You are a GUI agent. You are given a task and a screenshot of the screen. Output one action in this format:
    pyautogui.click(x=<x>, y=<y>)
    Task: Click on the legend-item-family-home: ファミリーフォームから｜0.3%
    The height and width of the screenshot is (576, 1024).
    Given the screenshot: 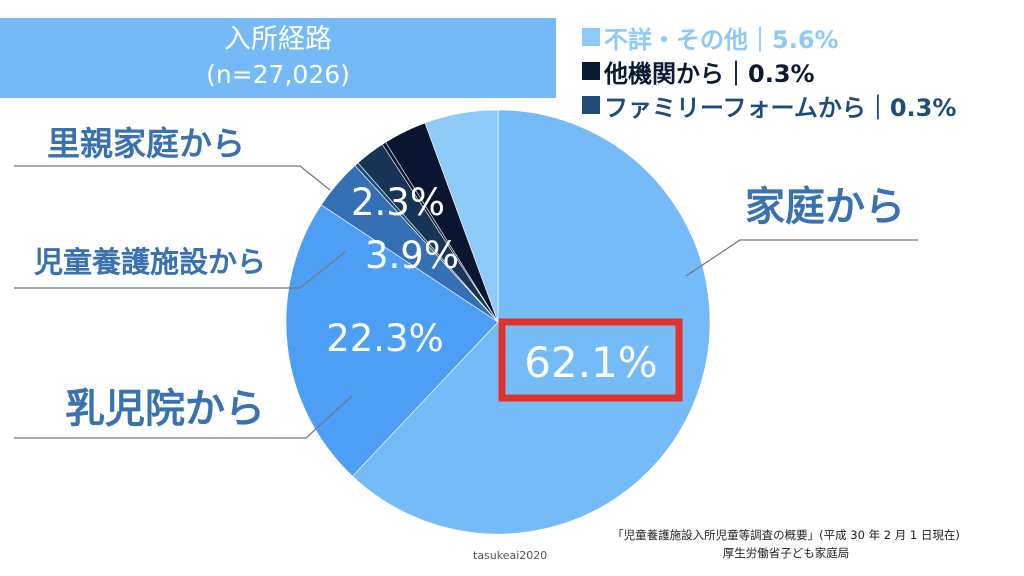 What is the action you would take?
    pyautogui.click(x=769, y=105)
    